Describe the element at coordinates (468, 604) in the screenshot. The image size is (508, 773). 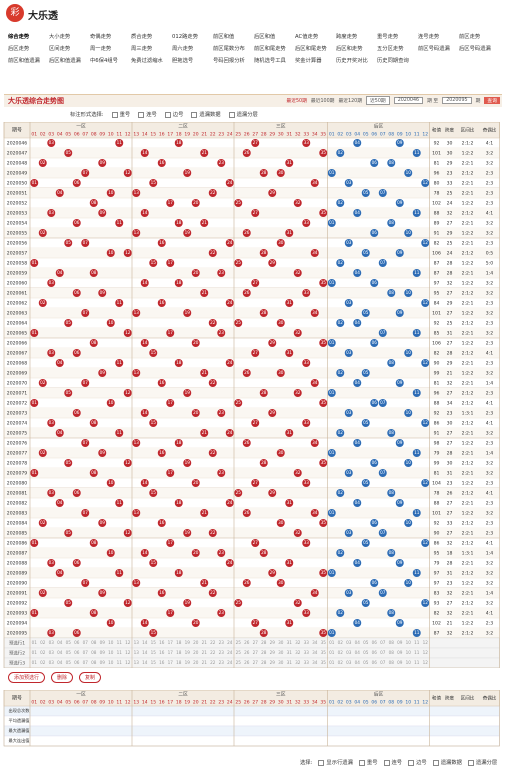
I see `stat-cell: 2:1:2` at that location.